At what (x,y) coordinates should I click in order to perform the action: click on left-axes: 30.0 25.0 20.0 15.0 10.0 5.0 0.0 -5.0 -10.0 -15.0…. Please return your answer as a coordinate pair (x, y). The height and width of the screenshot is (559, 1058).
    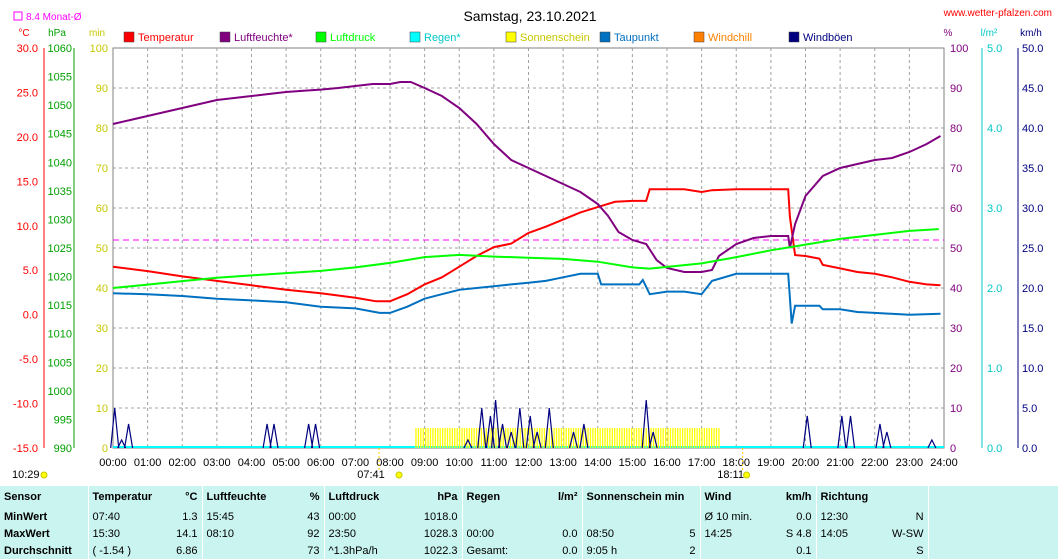
    Looking at the image, I should click on (60, 241).